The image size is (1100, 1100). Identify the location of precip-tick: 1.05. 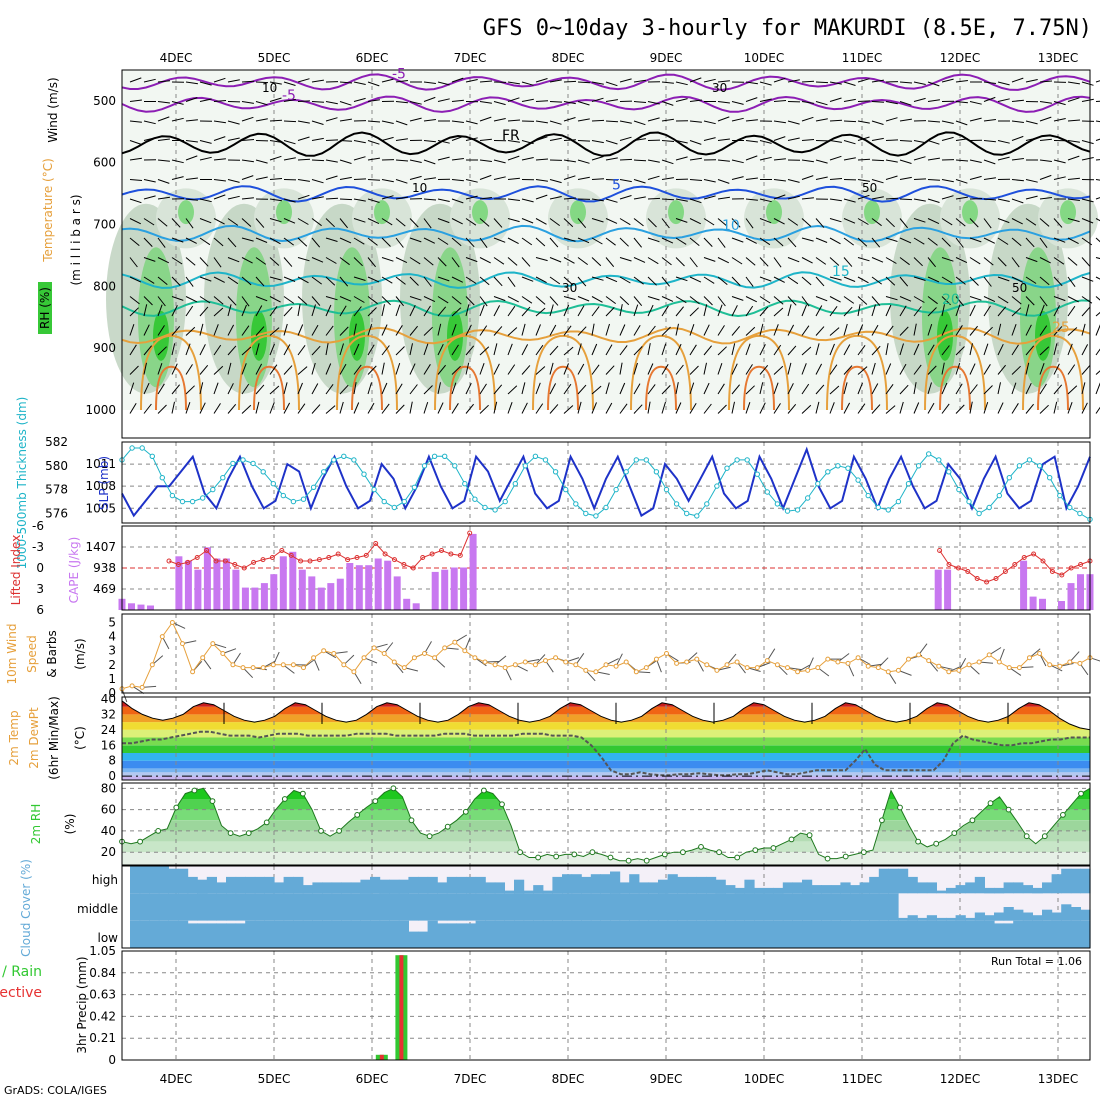
(102, 951).